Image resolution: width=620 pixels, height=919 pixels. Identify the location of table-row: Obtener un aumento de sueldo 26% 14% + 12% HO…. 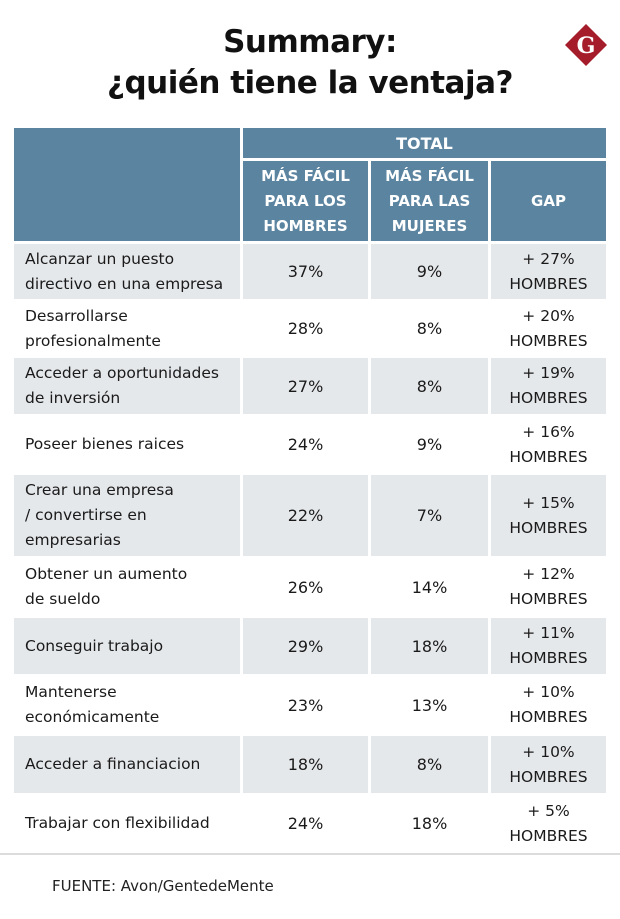
(310, 587).